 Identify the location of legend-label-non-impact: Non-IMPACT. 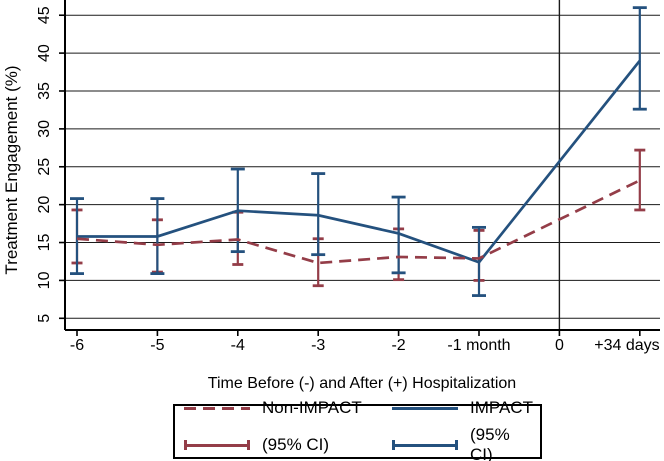
(312, 407).